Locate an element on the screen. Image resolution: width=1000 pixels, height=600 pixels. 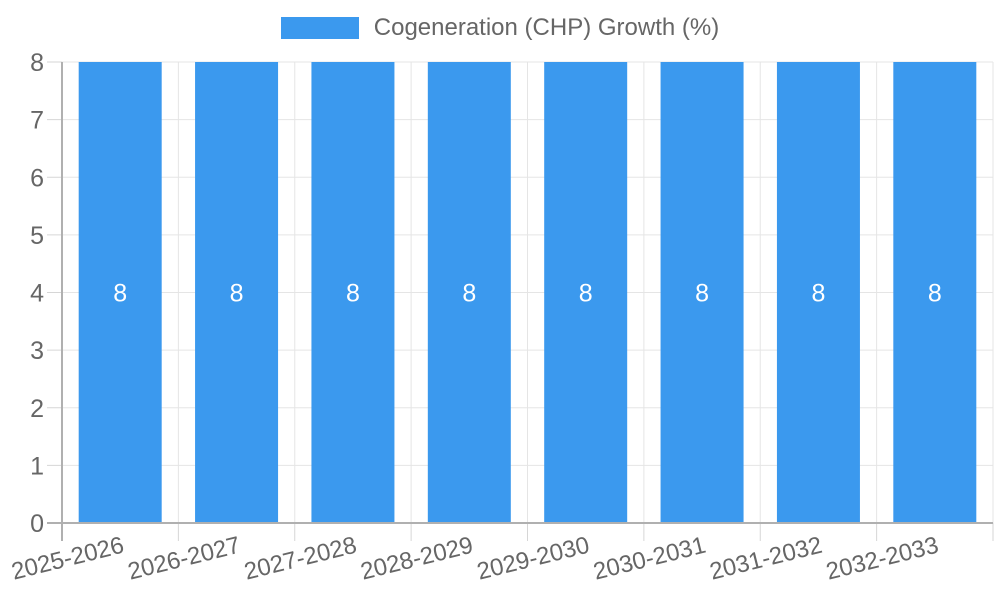
y-tick-label: 4 is located at coordinates (37, 294).